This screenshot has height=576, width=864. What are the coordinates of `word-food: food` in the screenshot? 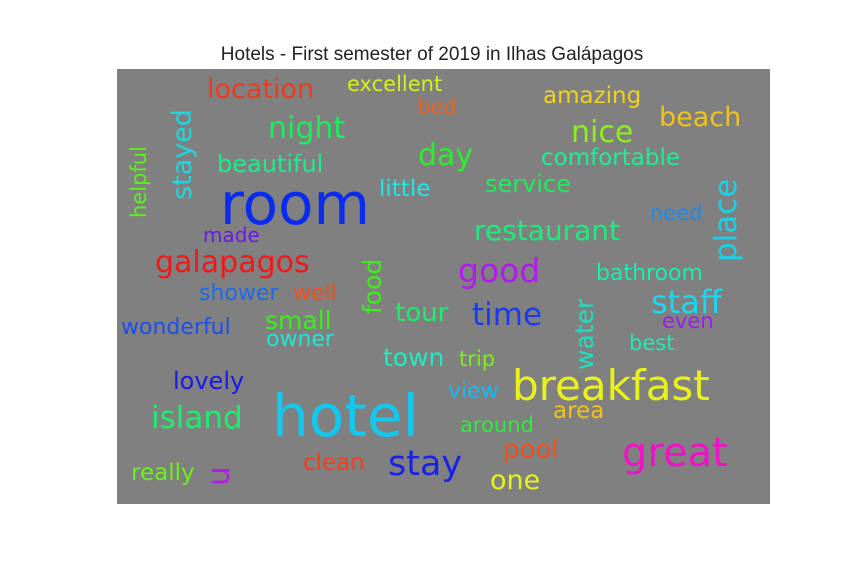 It's located at (372, 286).